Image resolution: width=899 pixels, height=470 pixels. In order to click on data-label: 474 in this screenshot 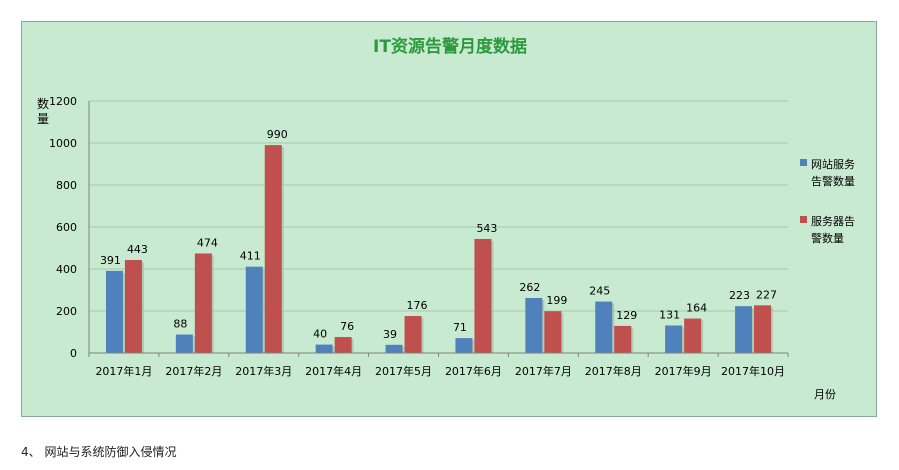, I will do `click(207, 242)`.